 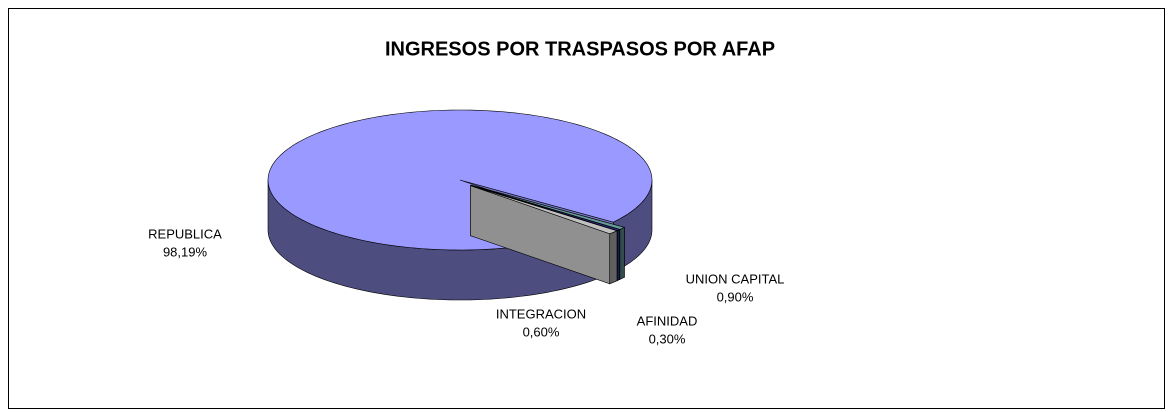 I want to click on pie-slice, so click(x=544, y=235).